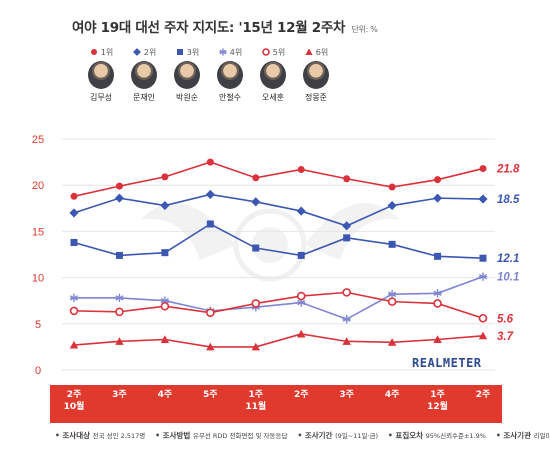 The height and width of the screenshot is (464, 550). I want to click on footnote-text: (9일~11일·금), so click(357, 436).